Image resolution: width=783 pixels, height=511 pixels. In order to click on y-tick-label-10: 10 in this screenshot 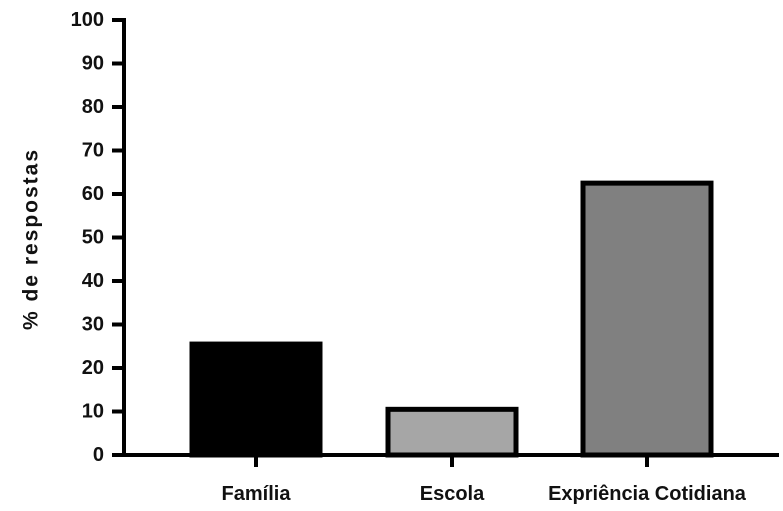, I will do `click(93, 412)`.